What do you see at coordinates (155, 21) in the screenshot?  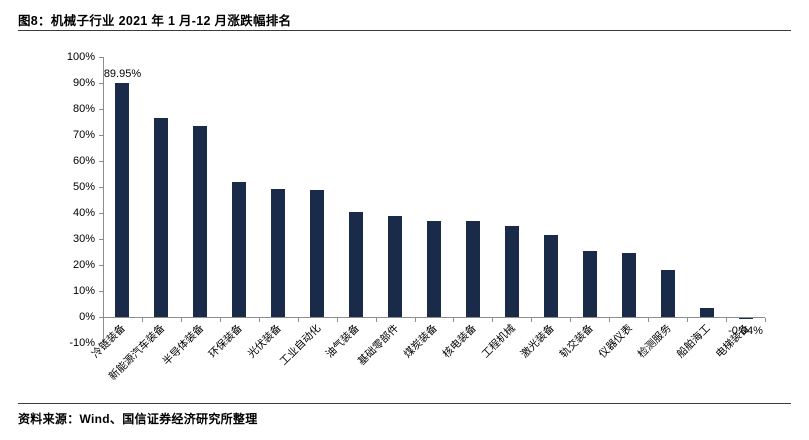 I see `figure-title: 图8：机械子行业 2021 年 1 月-12 月涨跌幅排名` at bounding box center [155, 21].